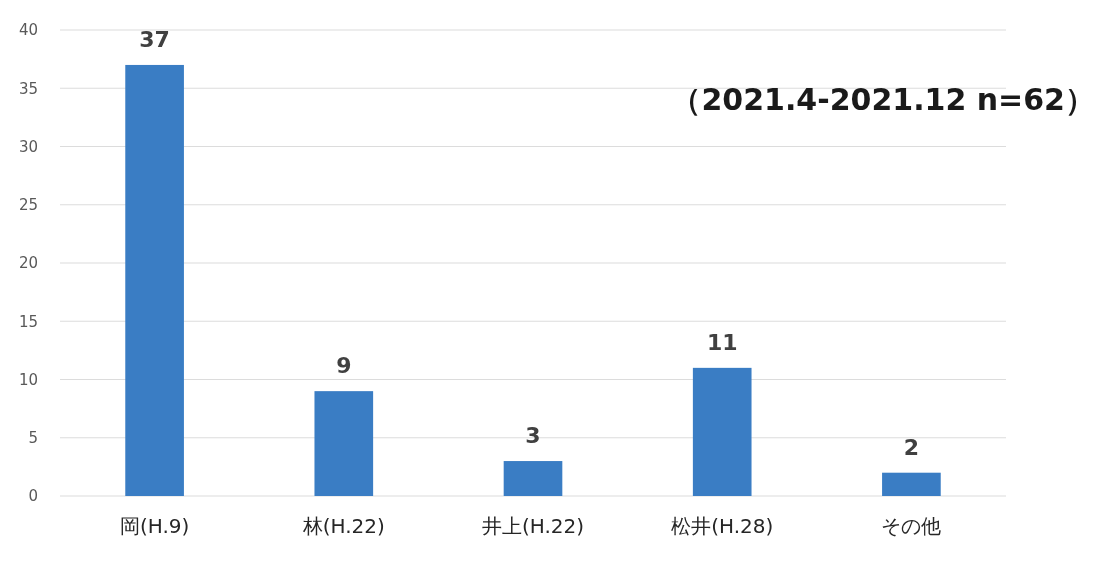  What do you see at coordinates (28, 321) in the screenshot?
I see `y-tick-label: 15` at bounding box center [28, 321].